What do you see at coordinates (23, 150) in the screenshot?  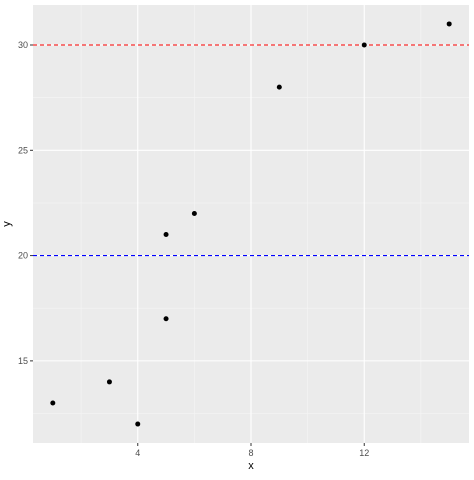 I see `y-tick-label: 25` at bounding box center [23, 150].